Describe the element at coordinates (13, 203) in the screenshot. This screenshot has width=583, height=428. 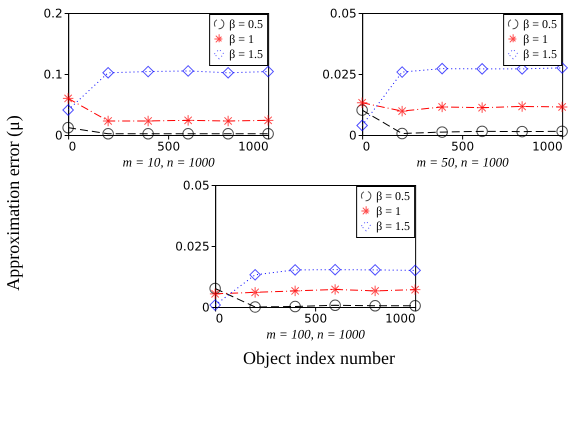
I see `y-axis-title: Approximation error (μ)` at that location.